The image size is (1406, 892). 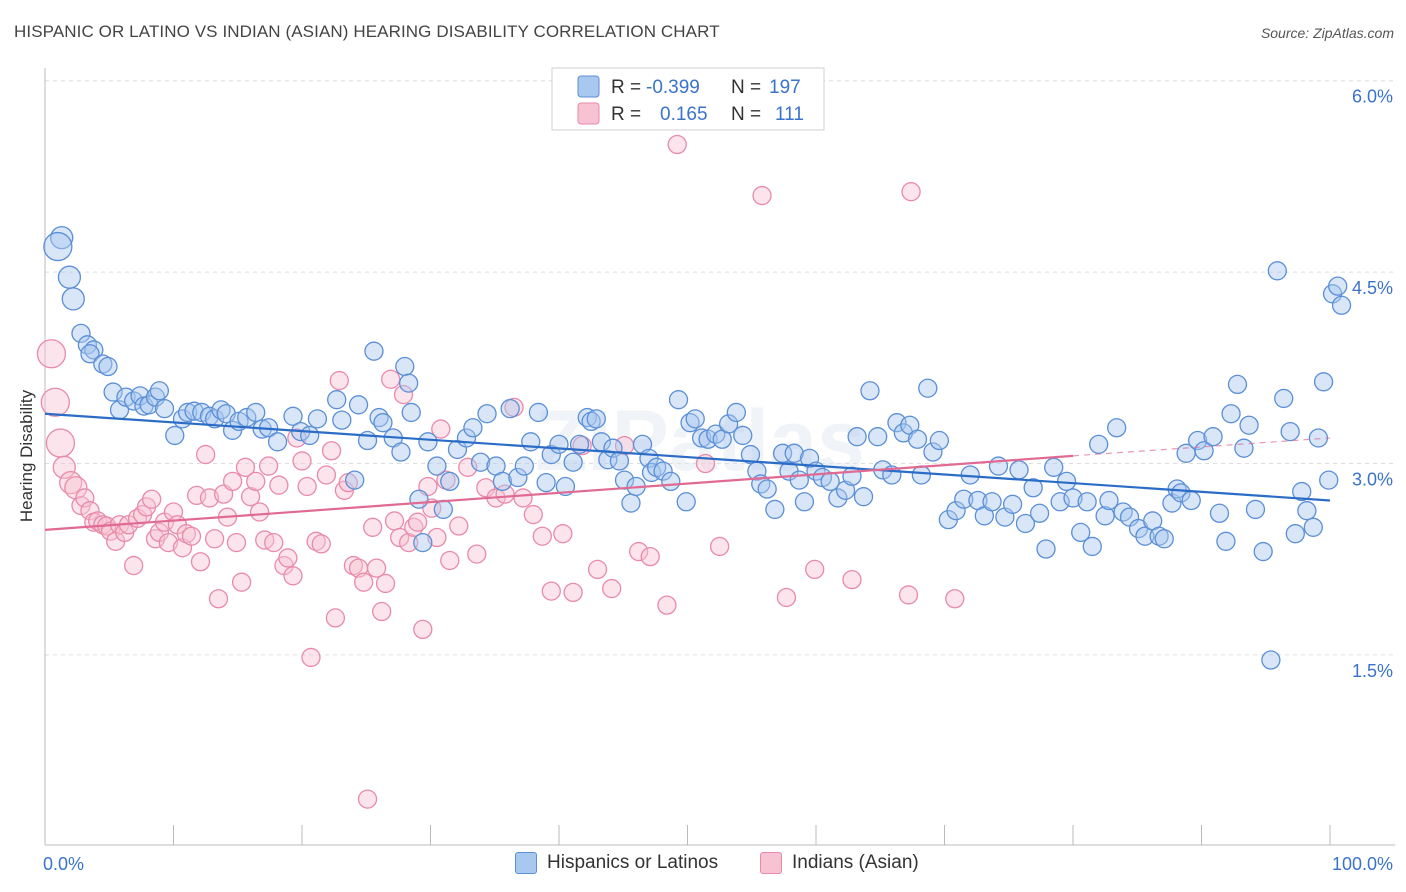 I want to click on legend-r-value-blue: -0.399, so click(x=673, y=87).